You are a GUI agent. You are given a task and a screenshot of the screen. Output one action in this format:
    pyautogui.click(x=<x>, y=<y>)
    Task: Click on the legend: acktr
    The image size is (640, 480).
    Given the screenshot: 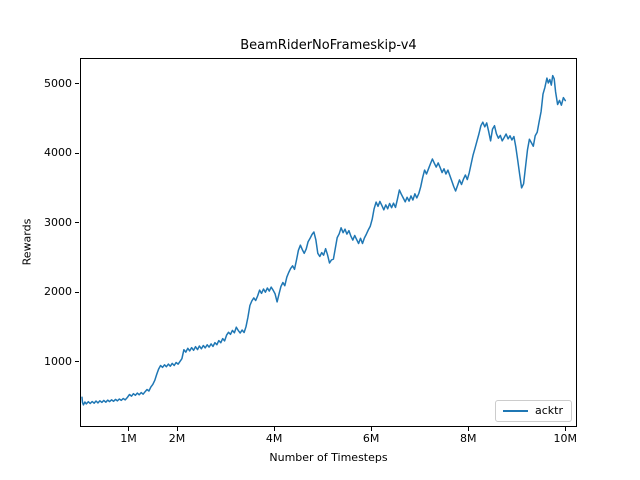 What is the action you would take?
    pyautogui.click(x=533, y=411)
    